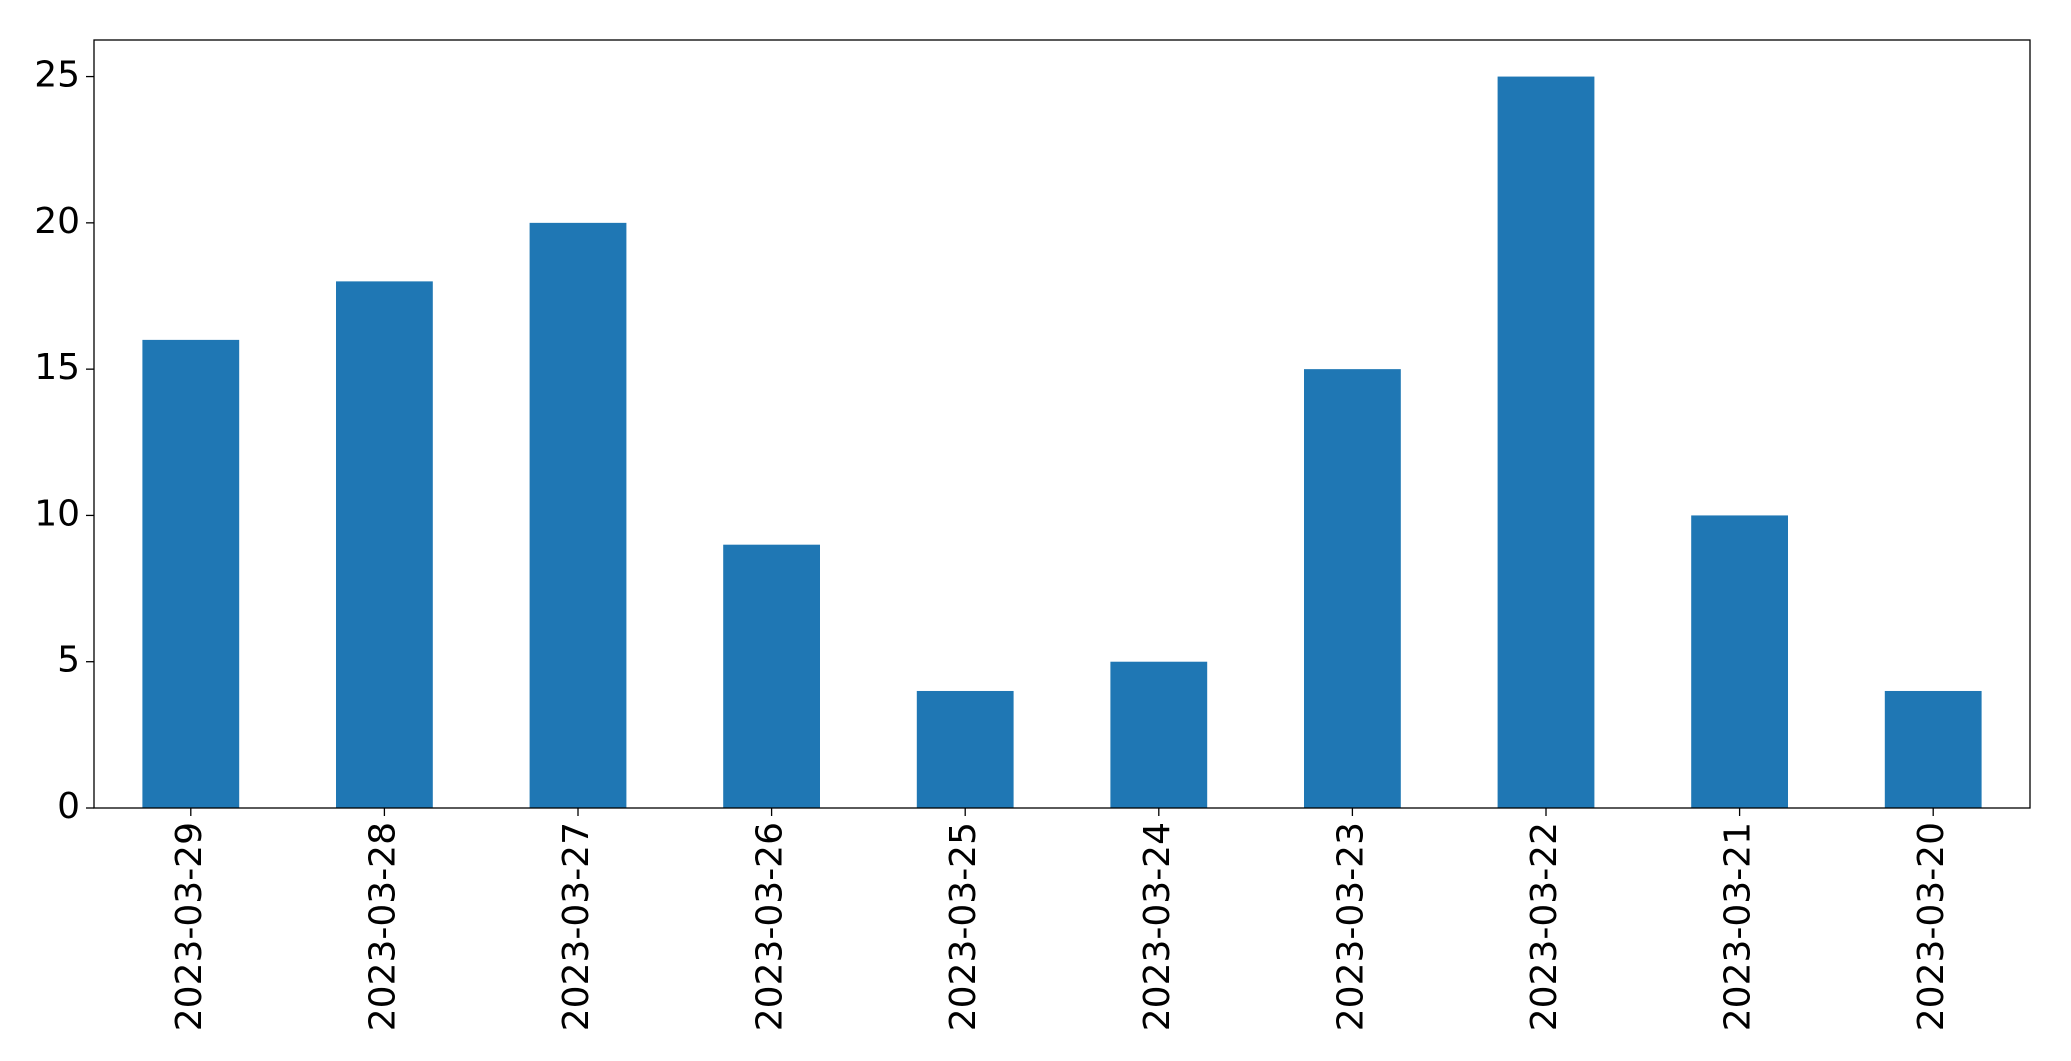 This screenshot has height=1061, width=2071. Describe the element at coordinates (189, 926) in the screenshot. I see `x-tick-label: 2023-03-29` at that location.